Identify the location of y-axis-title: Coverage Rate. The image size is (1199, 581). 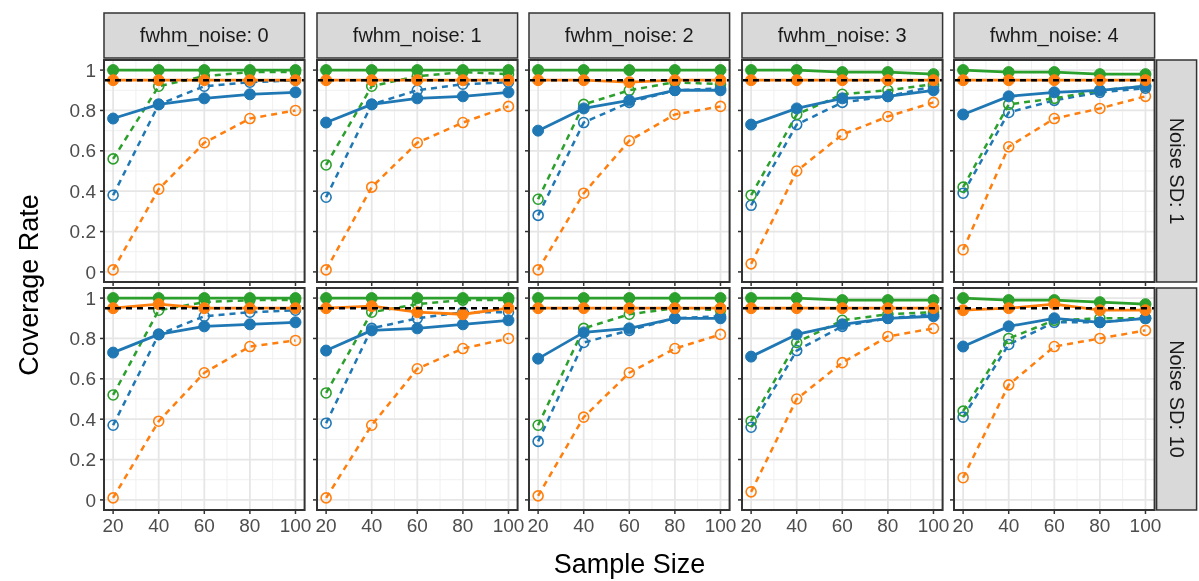
(29, 285).